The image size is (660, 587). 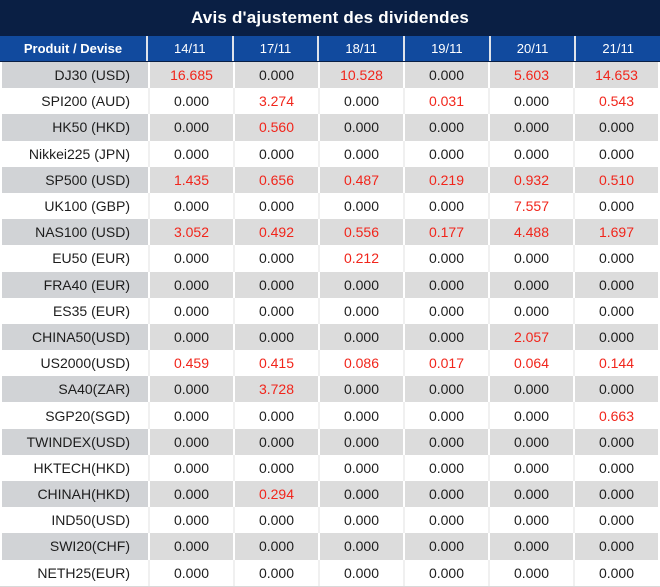 I want to click on table-row: HK50 (HKD) 0.000 0.560 0.000 0.000 0.000 0.000, so click(x=330, y=127).